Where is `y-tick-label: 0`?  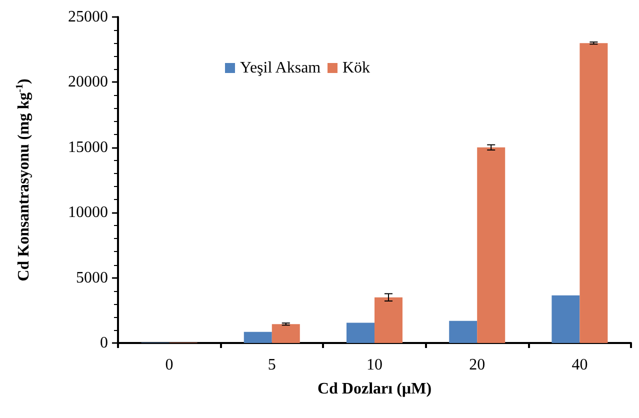
y-tick-label: 0 is located at coordinates (104, 343).